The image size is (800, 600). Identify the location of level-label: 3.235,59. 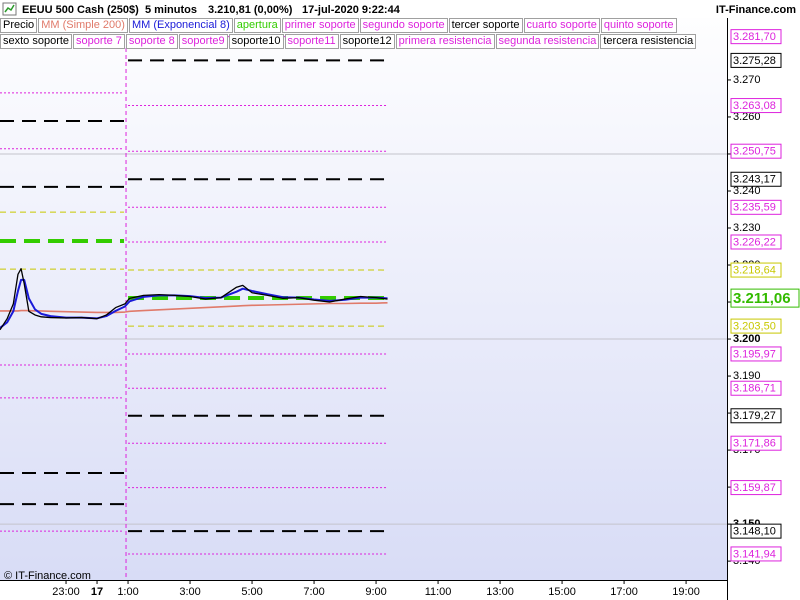
(754, 208).